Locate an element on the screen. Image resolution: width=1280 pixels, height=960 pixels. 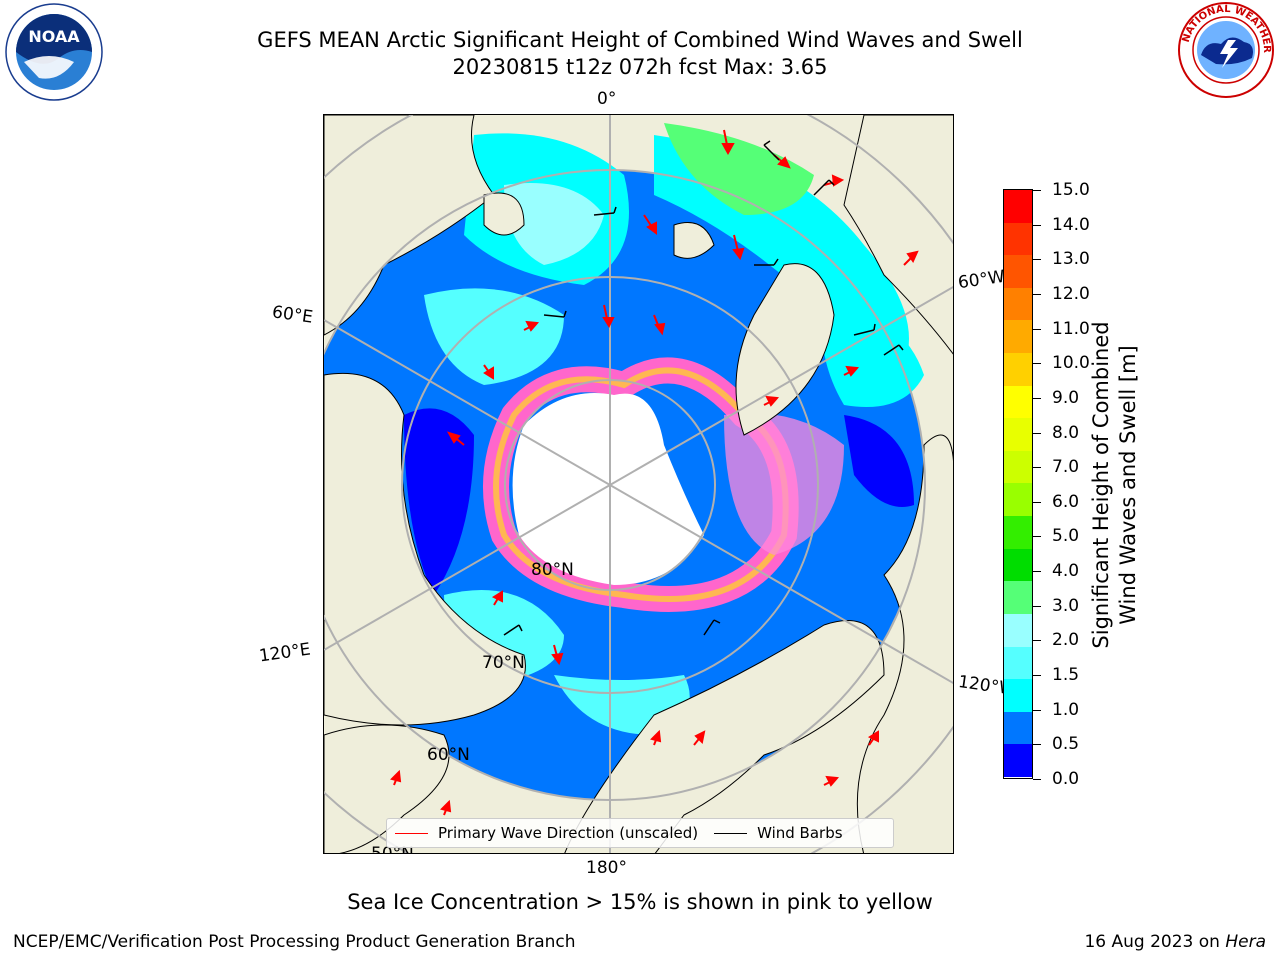
footer-date: 16 Aug 2023 on Hera is located at coordinates (1175, 942).